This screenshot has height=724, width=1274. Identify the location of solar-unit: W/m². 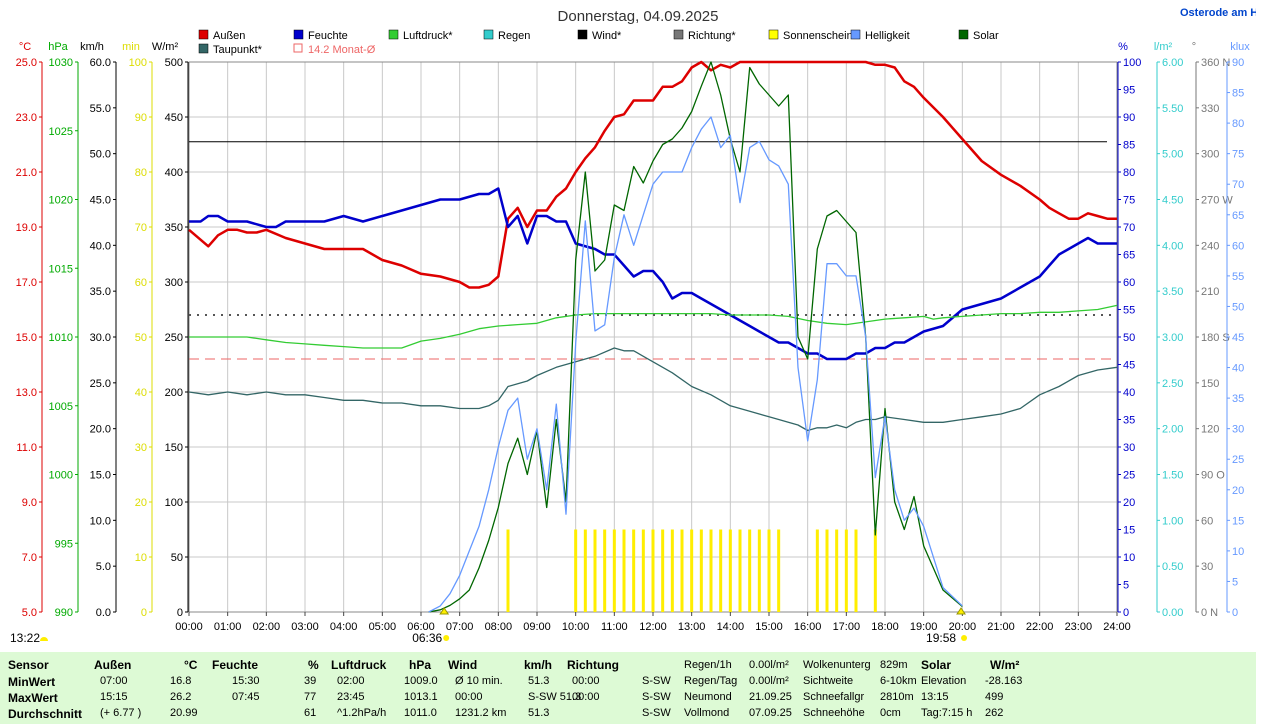
(1005, 665).